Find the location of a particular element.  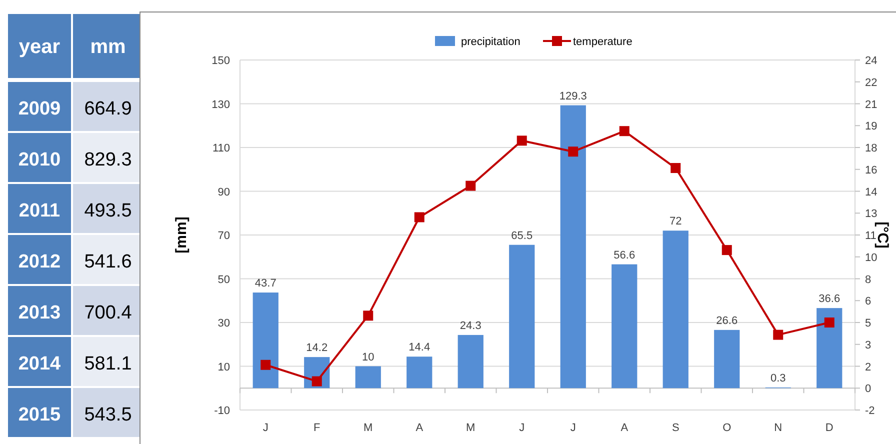

y2-tick-label: 14 is located at coordinates (871, 192).